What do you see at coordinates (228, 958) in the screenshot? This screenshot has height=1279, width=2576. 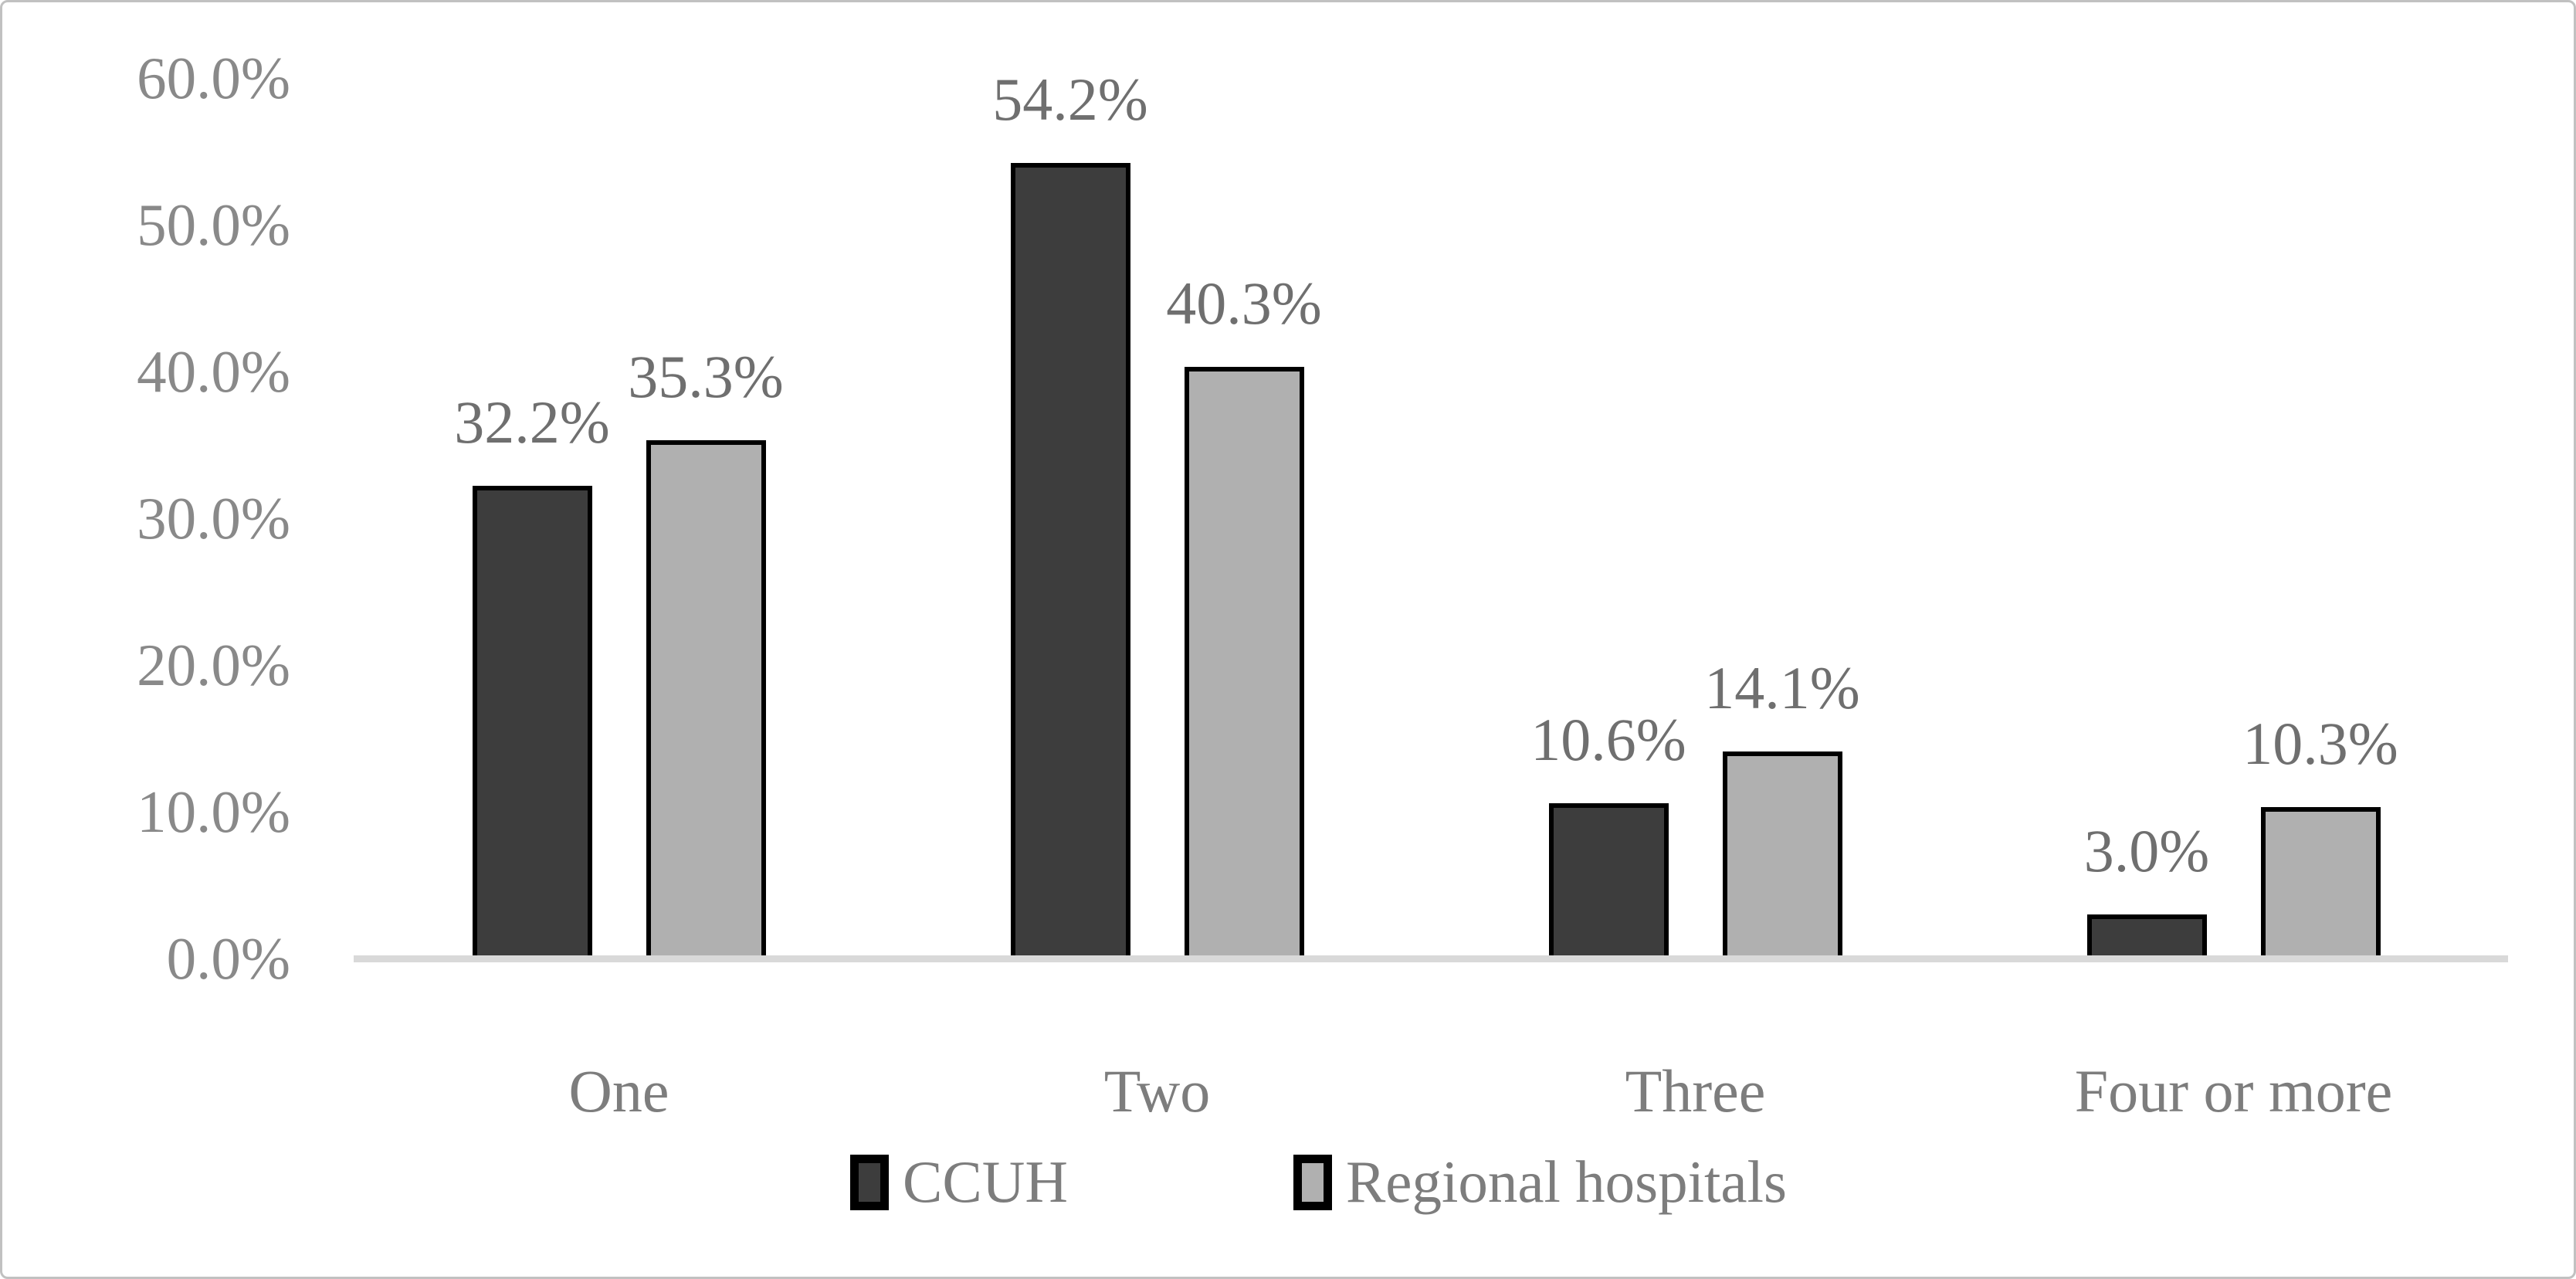 I see `y-tick-label-0-0pct: 0.0%` at bounding box center [228, 958].